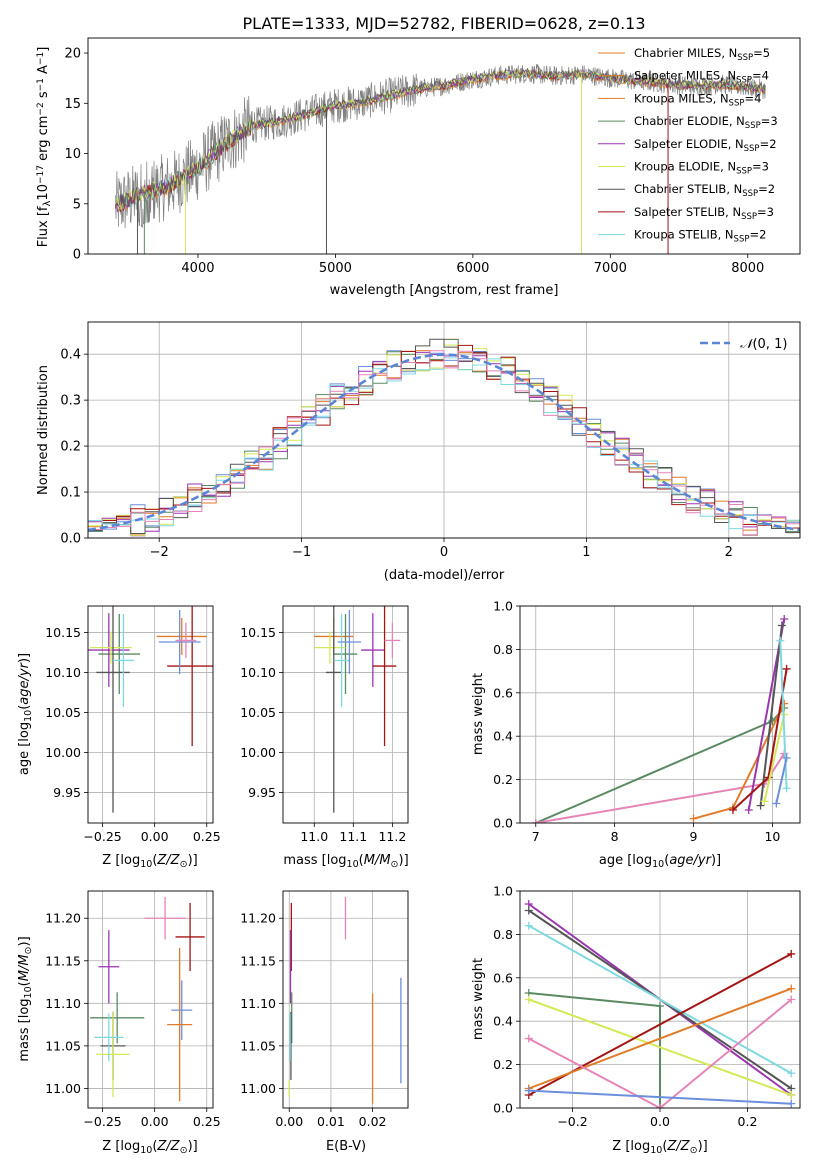 This screenshot has height=1170, width=819. I want to click on histogram-pink, so click(444, 443).